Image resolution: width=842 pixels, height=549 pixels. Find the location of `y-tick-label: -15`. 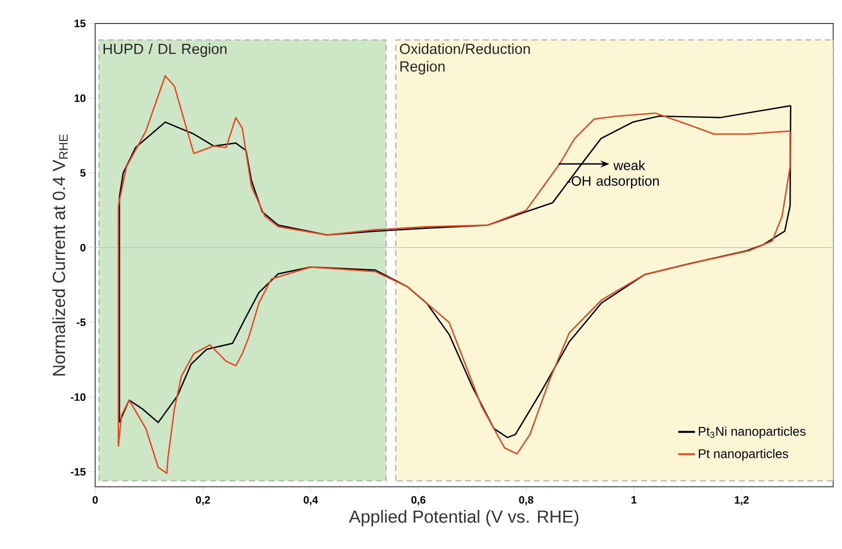

y-tick-label: -15 is located at coordinates (78, 472).